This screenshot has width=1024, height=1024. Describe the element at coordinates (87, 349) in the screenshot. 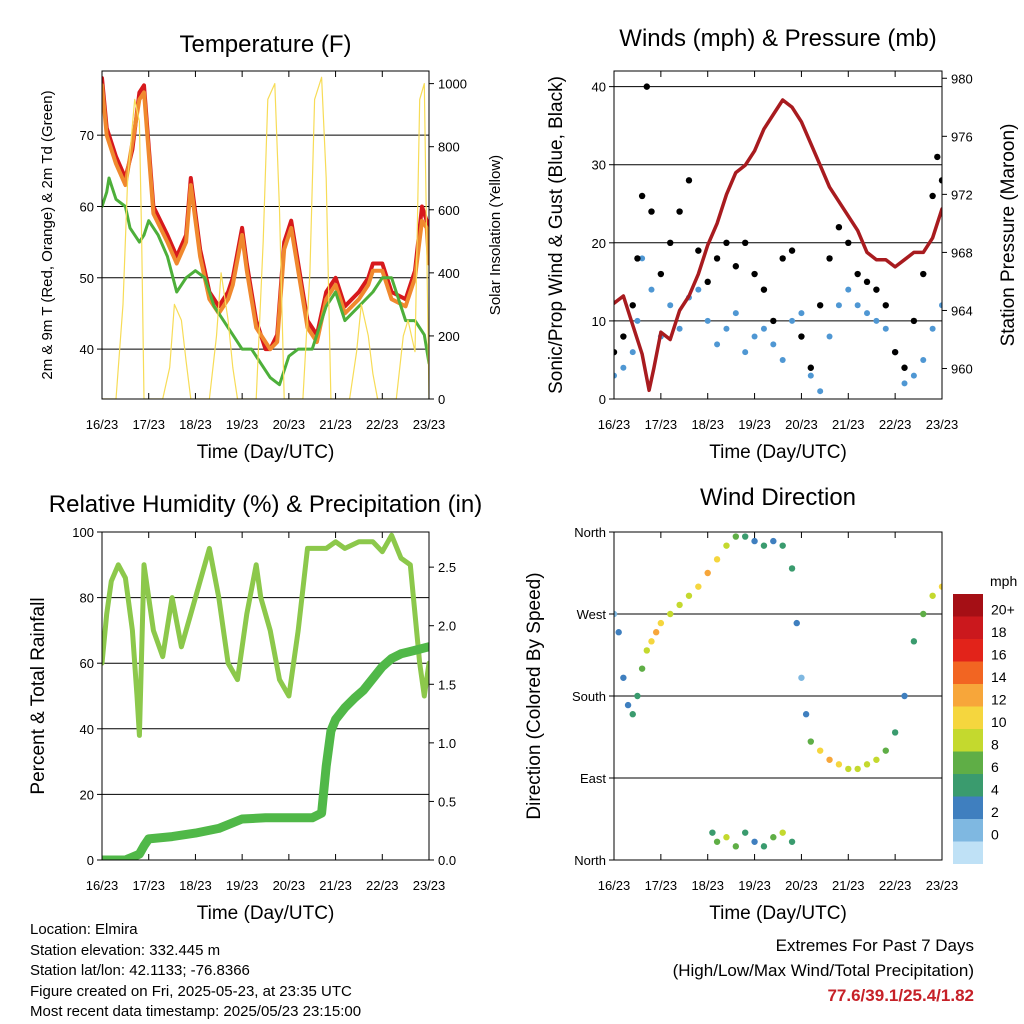

I see `y-tick-label: 40` at that location.